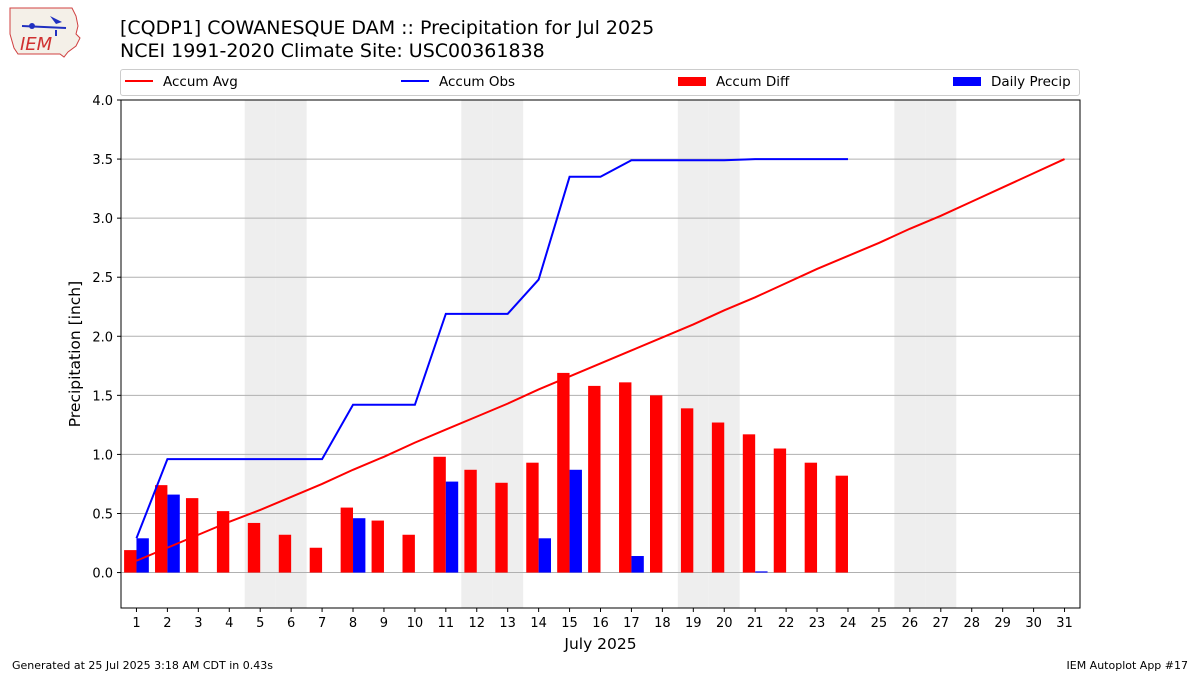 Image resolution: width=1200 pixels, height=675 pixels. Describe the element at coordinates (36, 44) in the screenshot. I see `logo-text: IEM` at that location.